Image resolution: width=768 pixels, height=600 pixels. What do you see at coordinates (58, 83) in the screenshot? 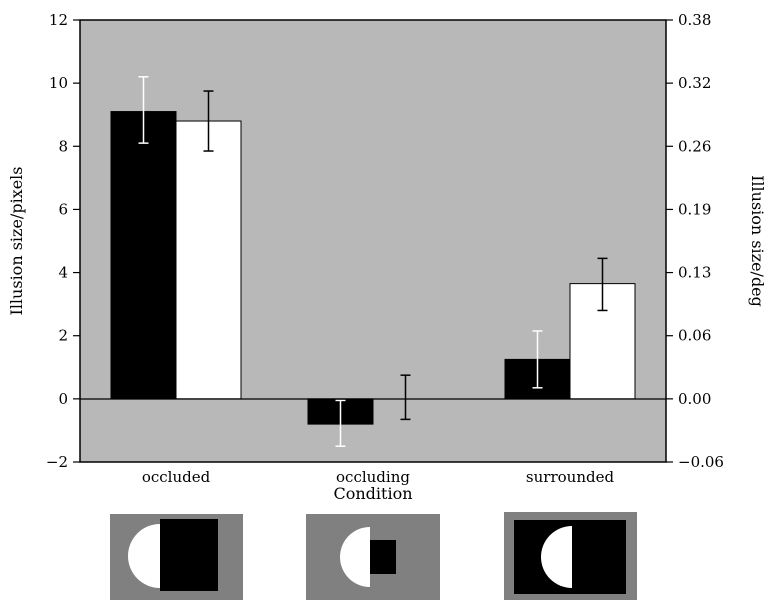
I see `left-tick-label: 10` at bounding box center [58, 83].